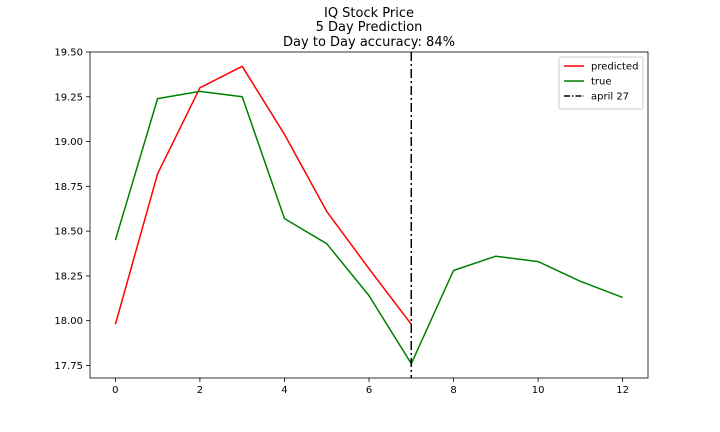  Describe the element at coordinates (284, 390) in the screenshot. I see `x-tick-label: 4` at that location.